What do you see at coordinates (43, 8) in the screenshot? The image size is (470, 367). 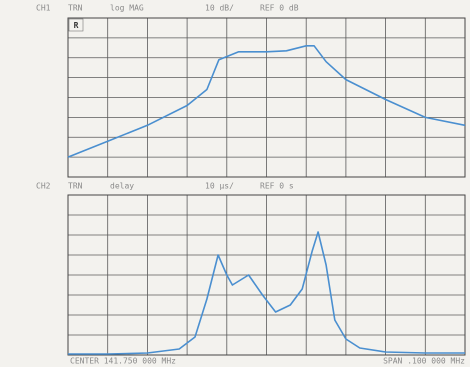 I see `header-channel: CH1` at bounding box center [43, 8].